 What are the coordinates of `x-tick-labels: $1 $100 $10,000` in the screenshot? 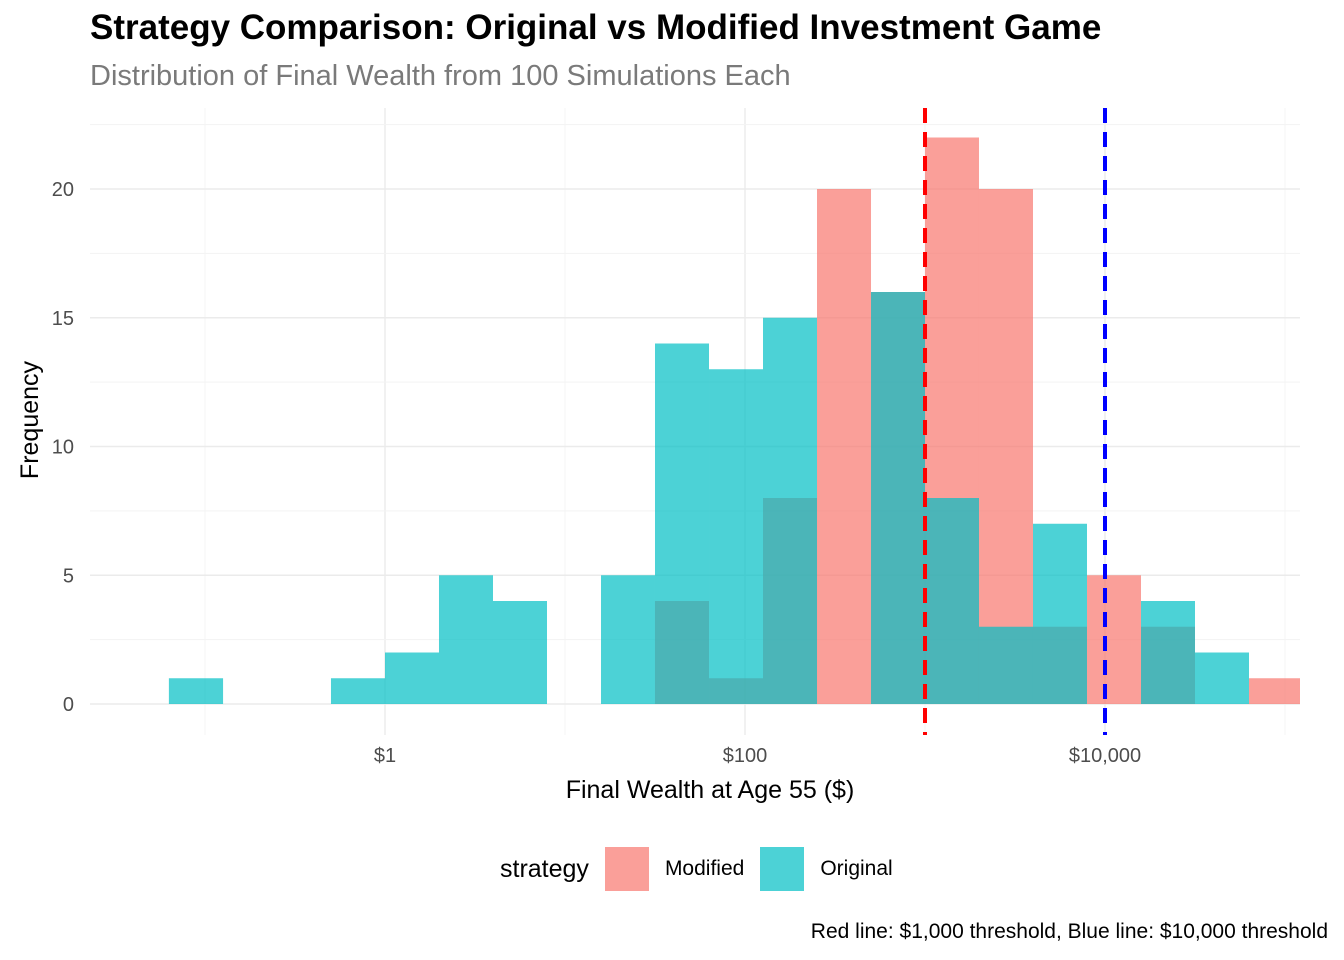 It's located at (757, 756).